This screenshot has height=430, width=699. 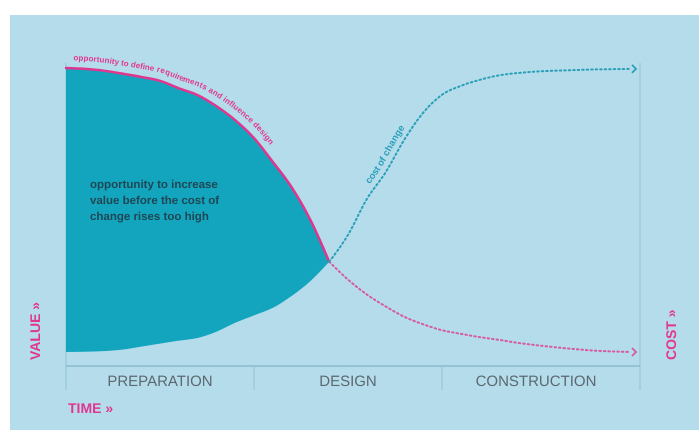 I want to click on x-tick-label: DESIGN, so click(x=348, y=381).